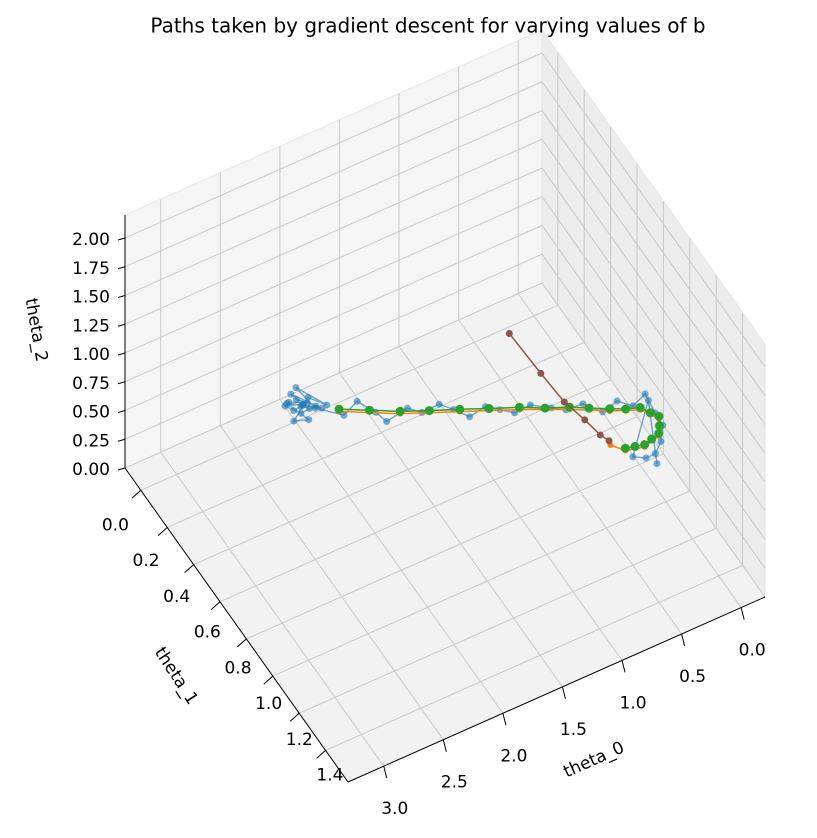  I want to click on z-tick-label: 0.00, so click(91, 470).